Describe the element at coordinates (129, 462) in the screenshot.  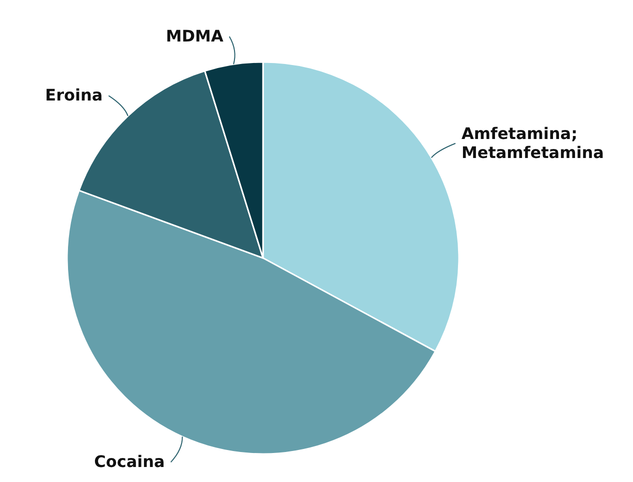
I see `slice-label: Cocaina` at that location.